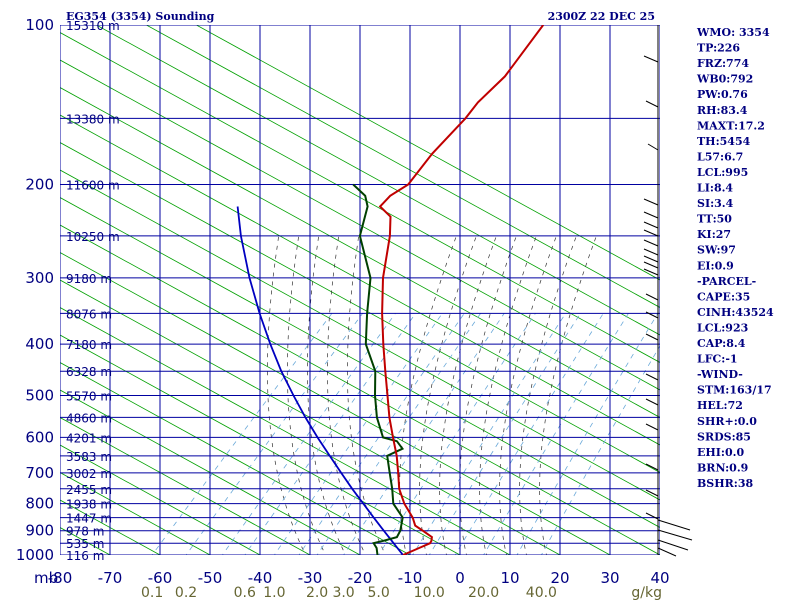 This screenshot has height=600, width=800. Describe the element at coordinates (39, 344) in the screenshot. I see `pressure-tick-label: 400` at that location.